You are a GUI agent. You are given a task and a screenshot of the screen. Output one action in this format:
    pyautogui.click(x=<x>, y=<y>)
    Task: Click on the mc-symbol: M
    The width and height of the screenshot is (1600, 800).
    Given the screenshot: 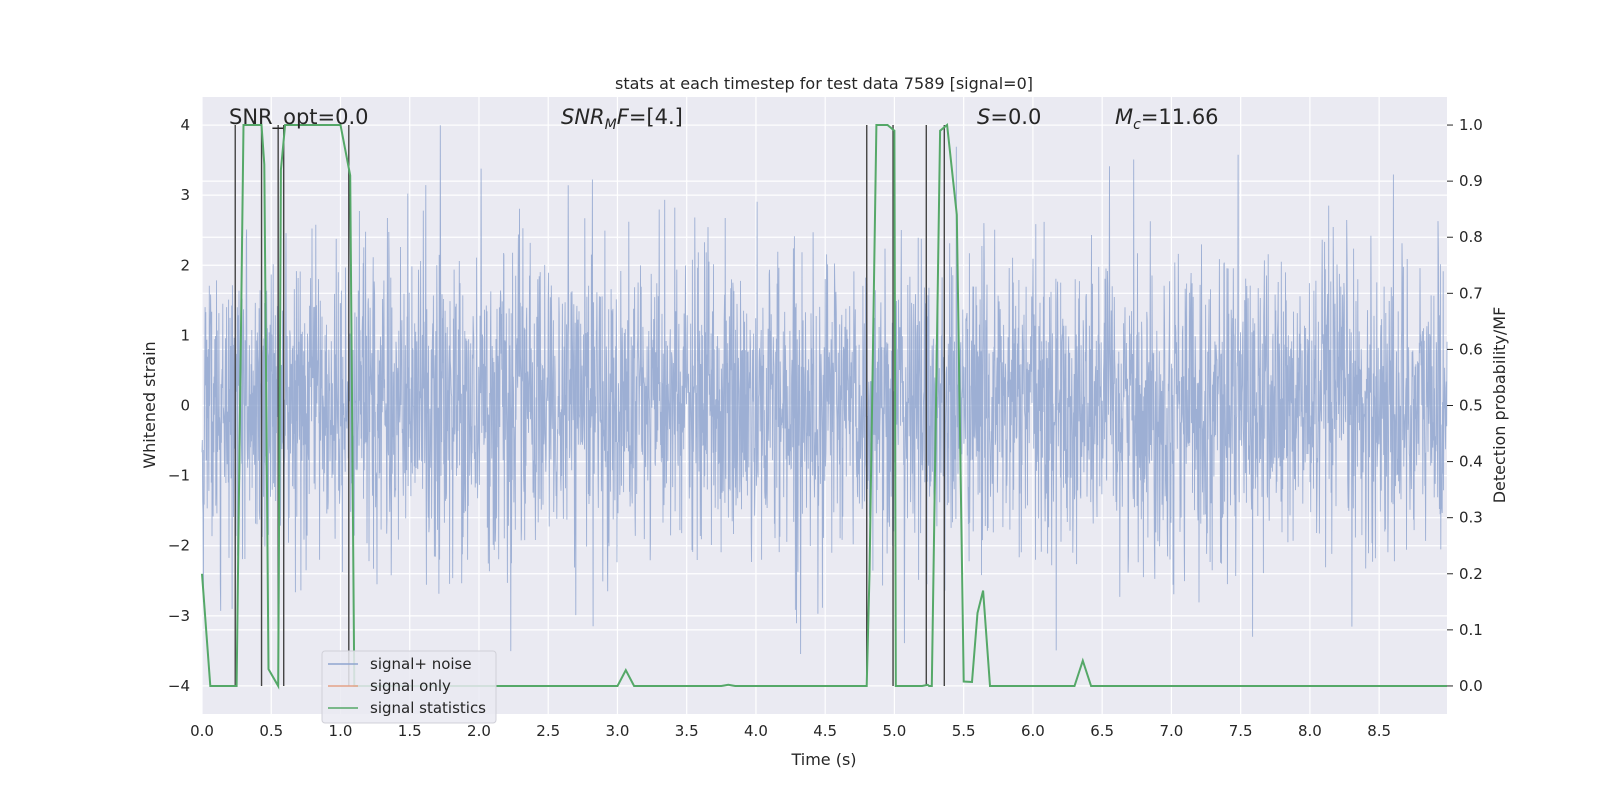 What is the action you would take?
    pyautogui.click(x=1124, y=117)
    